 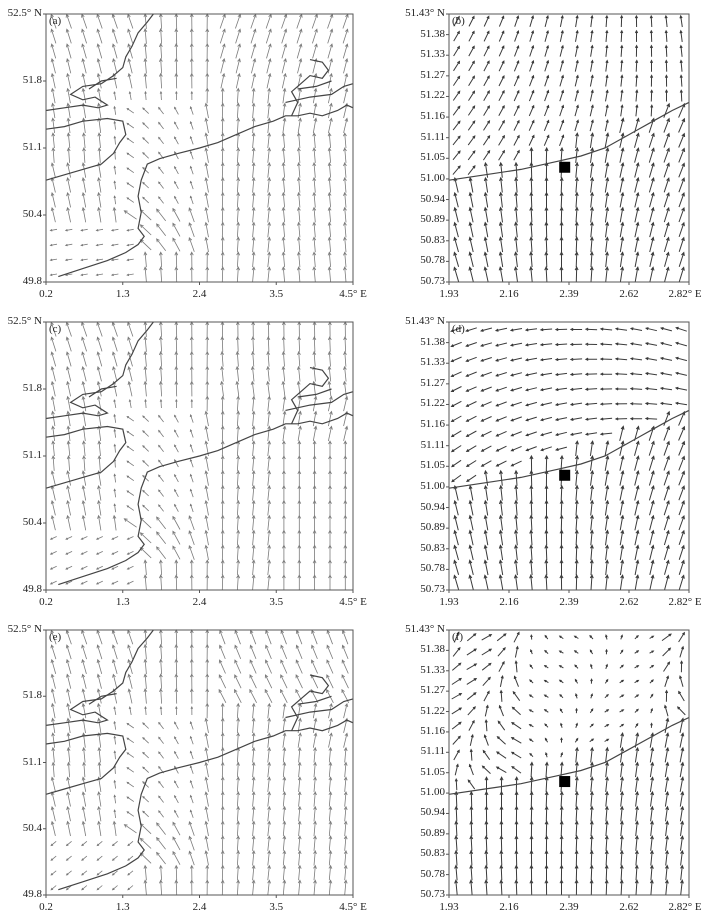 I want to click on x-tick-label: 2.82° E, so click(x=685, y=907).